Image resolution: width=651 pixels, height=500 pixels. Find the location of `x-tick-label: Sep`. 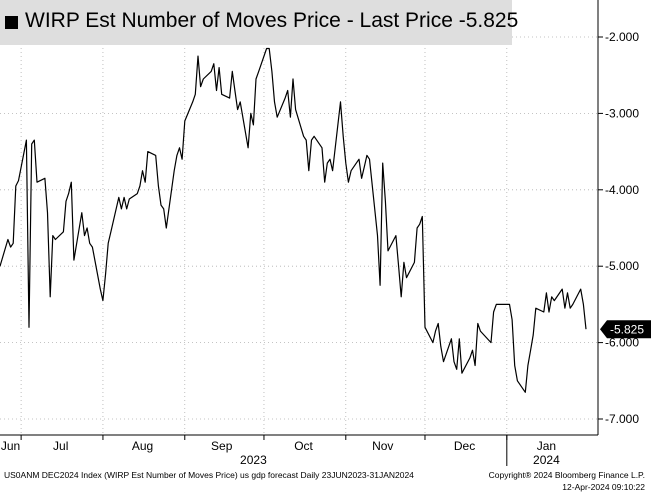

x-tick-label: Sep is located at coordinates (222, 446).